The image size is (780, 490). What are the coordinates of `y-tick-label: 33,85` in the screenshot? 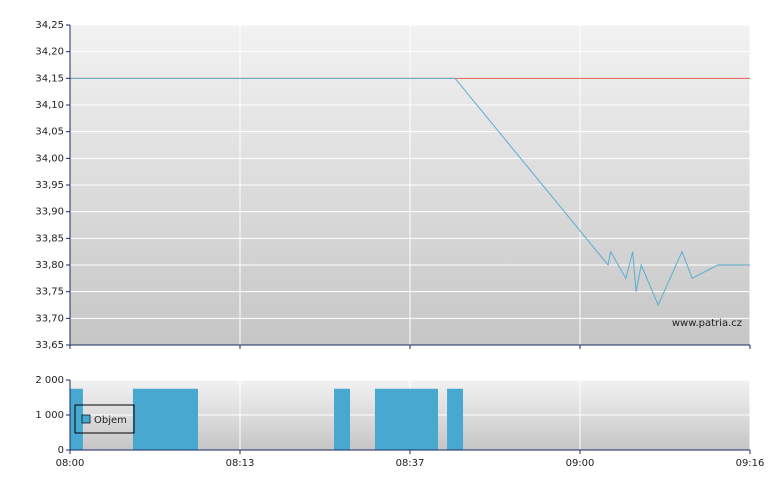 It's located at (49, 238).